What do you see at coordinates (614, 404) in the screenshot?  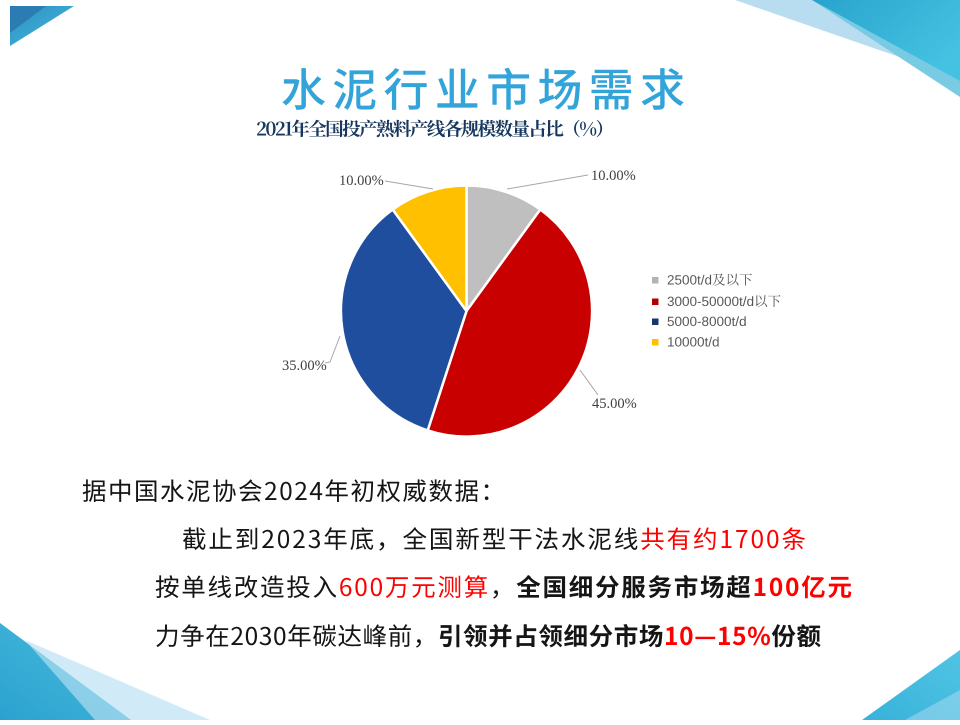 I see `svg-text: 45.00%` at bounding box center [614, 404].